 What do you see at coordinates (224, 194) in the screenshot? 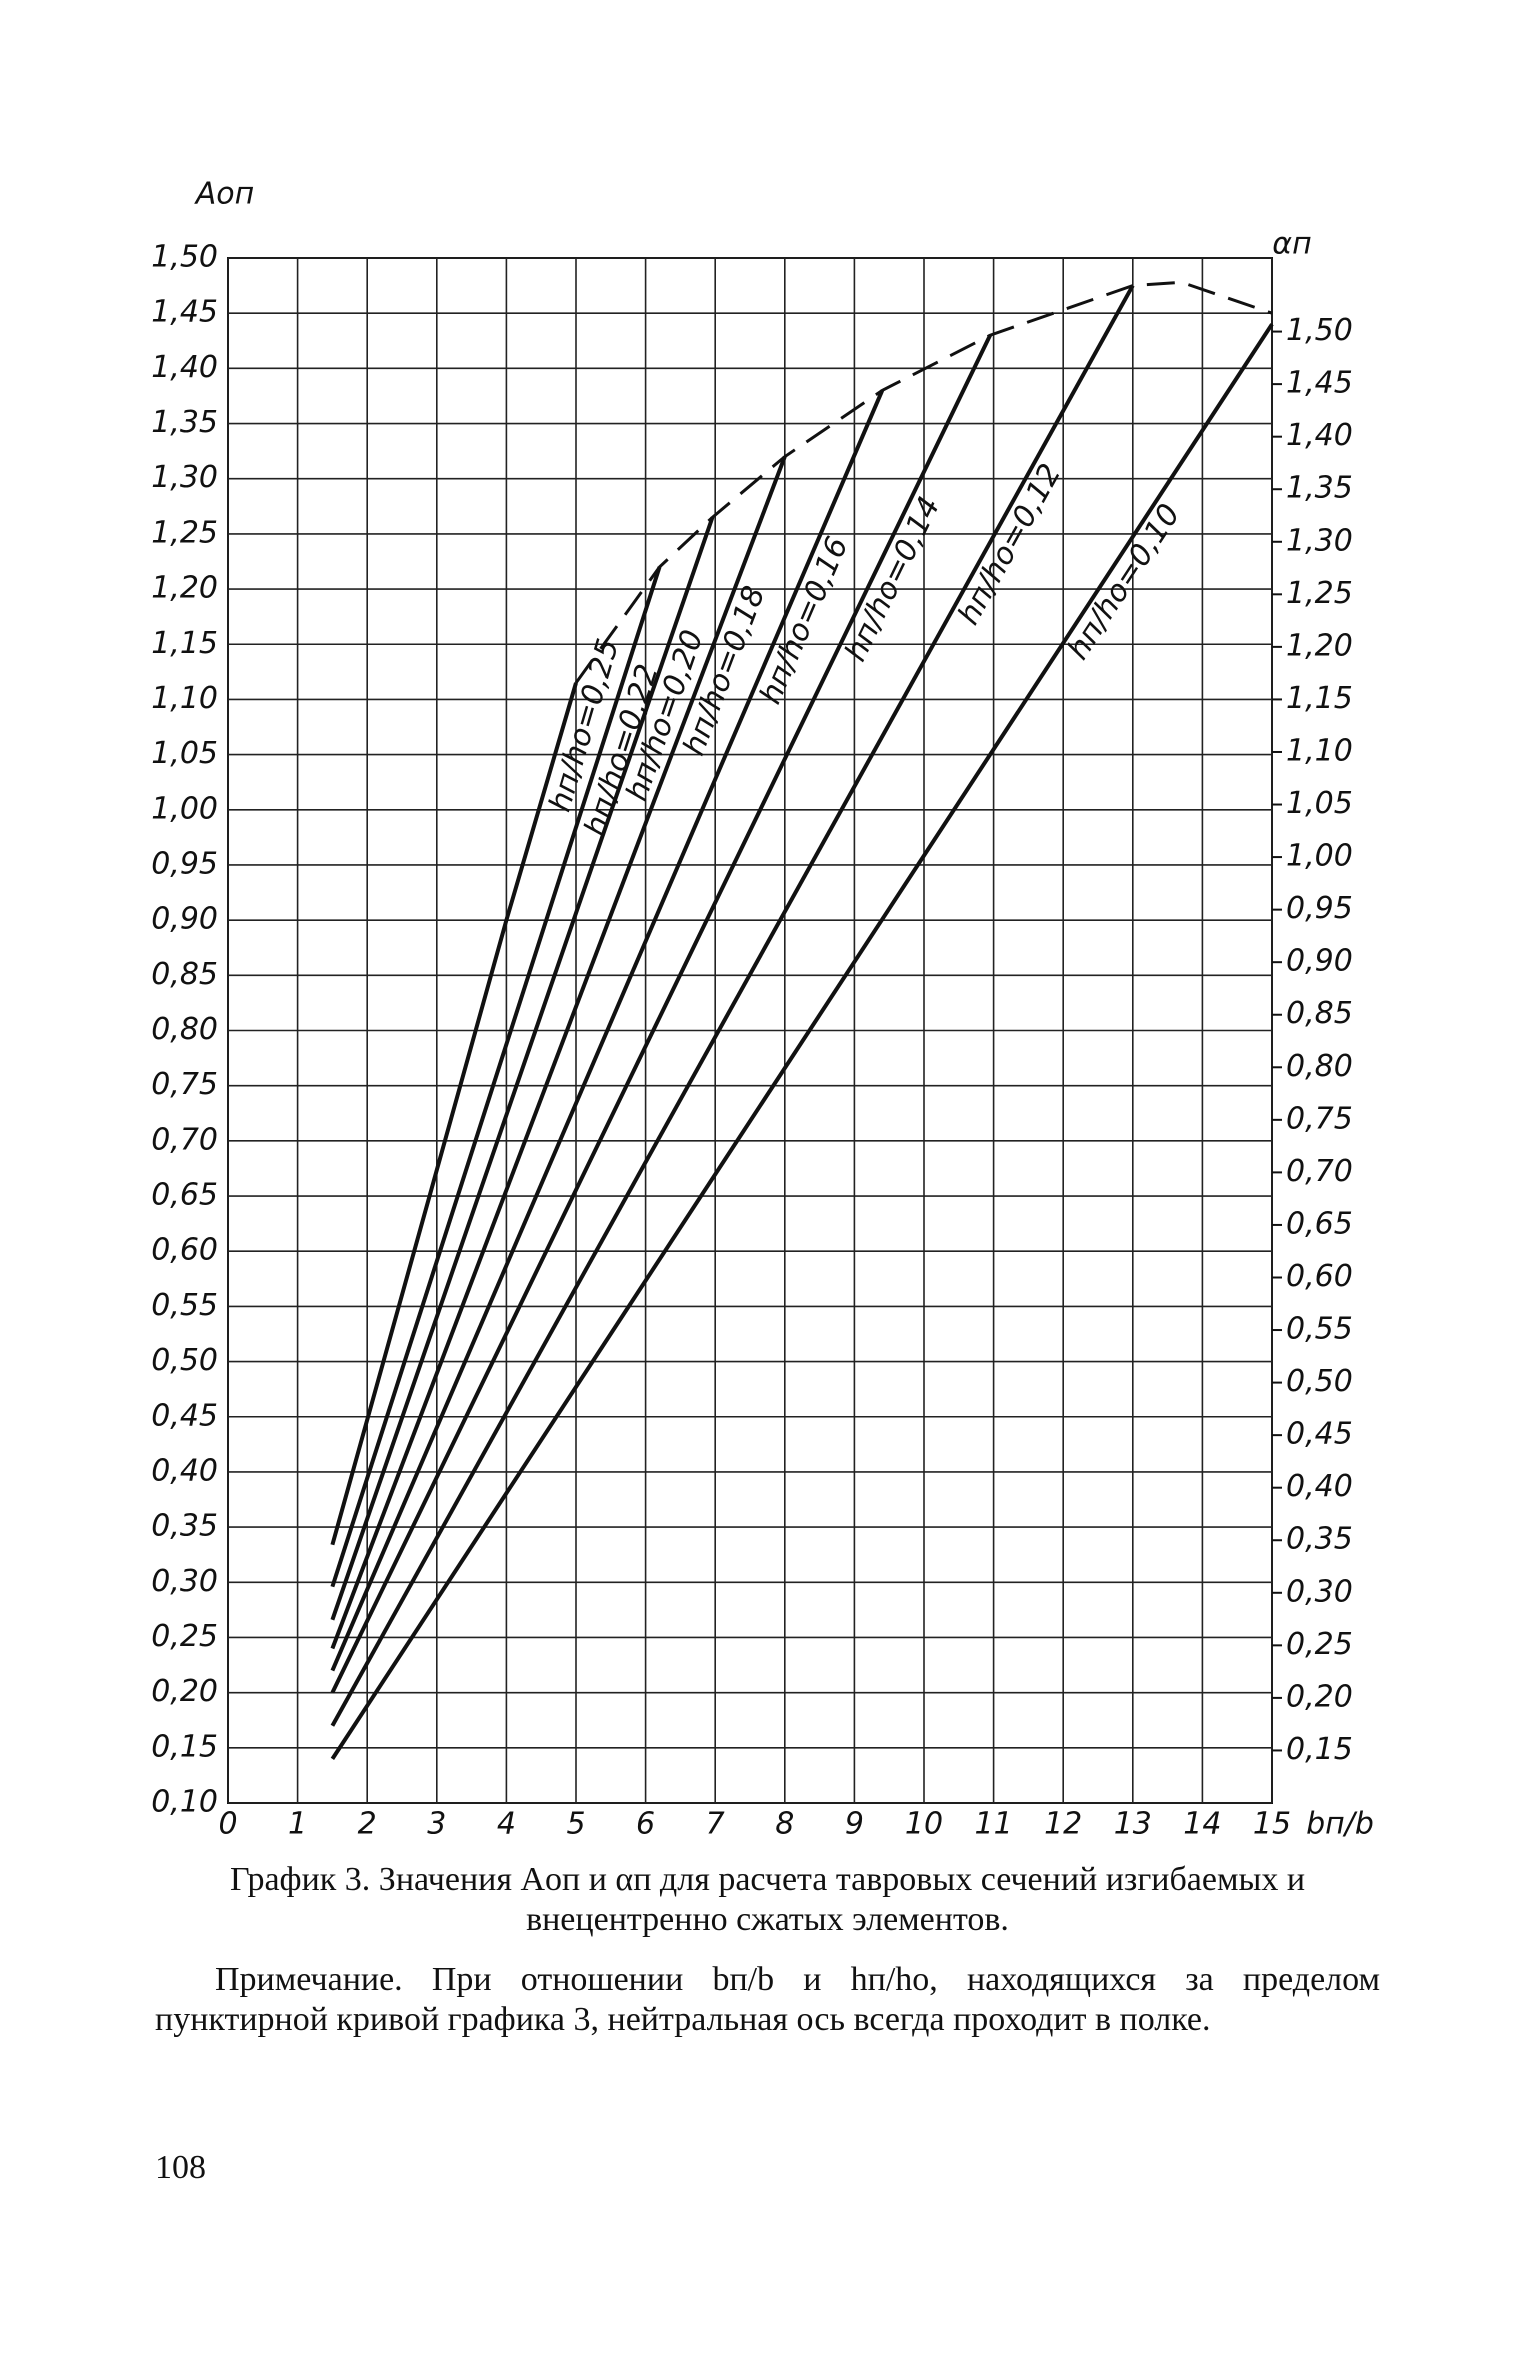
I see `y-axis-label: Aоп` at bounding box center [224, 194].